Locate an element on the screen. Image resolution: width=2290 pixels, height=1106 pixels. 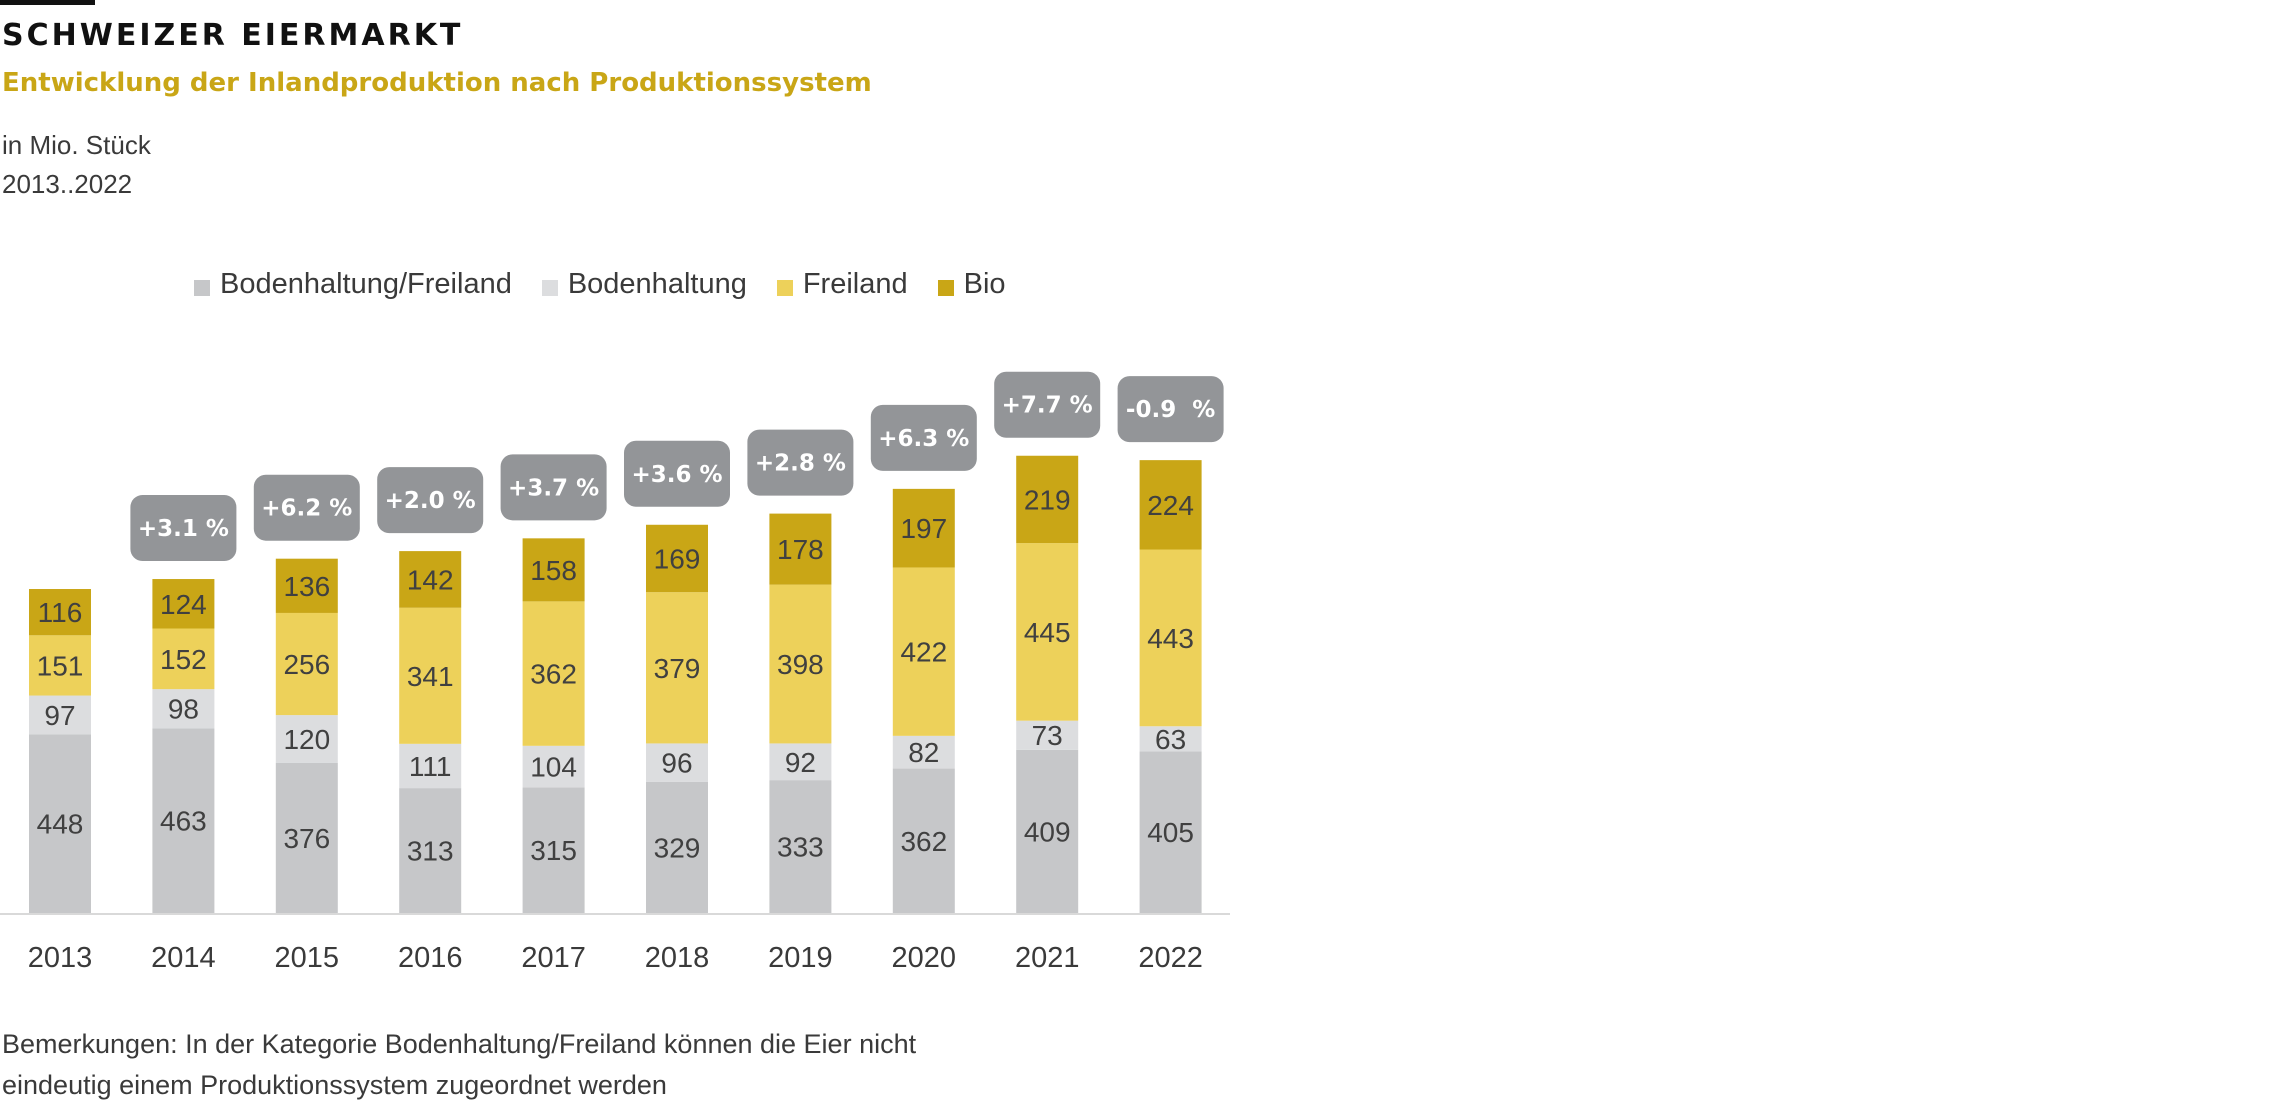
data-label: 341 is located at coordinates (430, 676).